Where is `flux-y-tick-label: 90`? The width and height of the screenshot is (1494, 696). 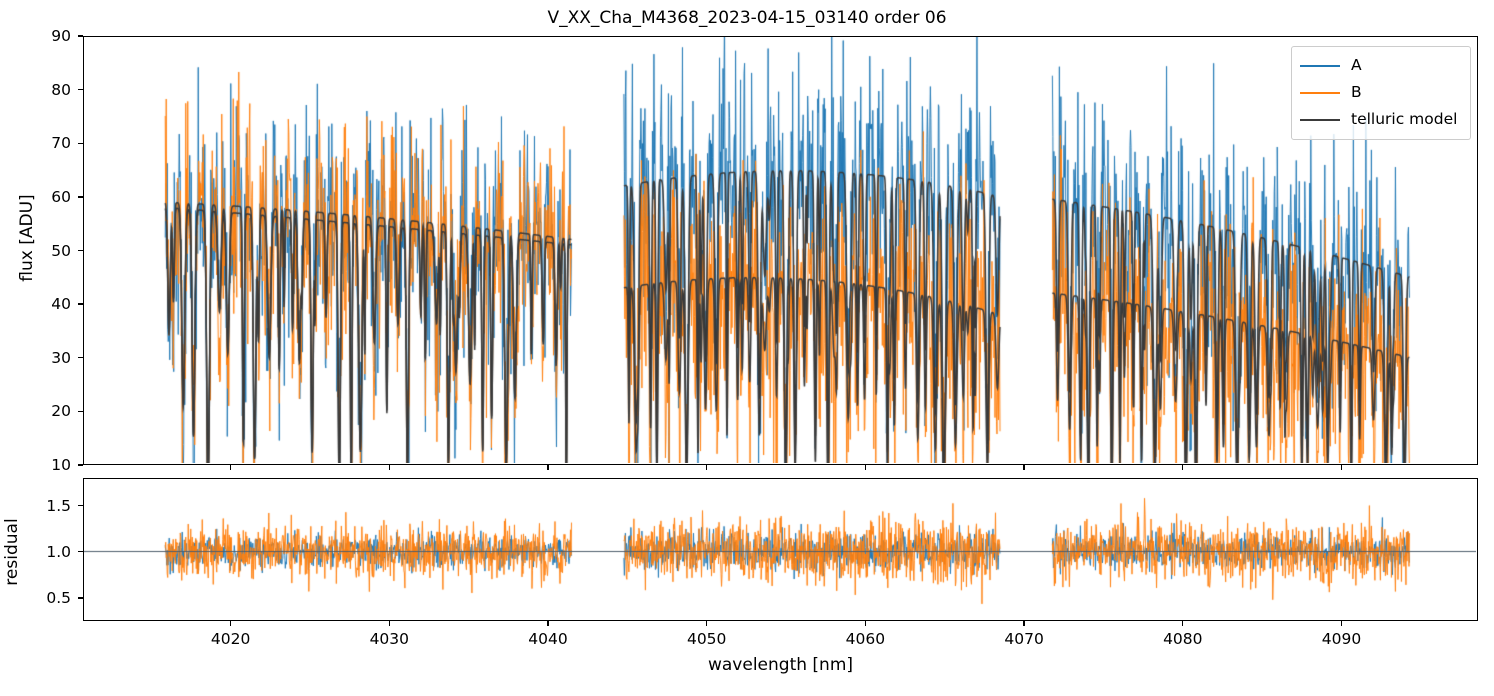 flux-y-tick-label: 90 is located at coordinates (61, 36).